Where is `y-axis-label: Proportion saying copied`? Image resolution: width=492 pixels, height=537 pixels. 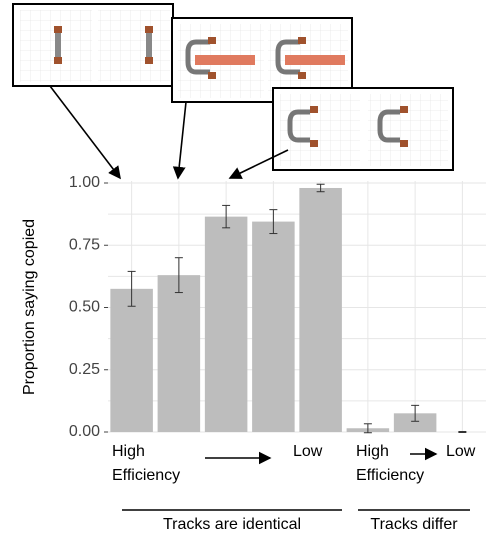 y-axis-label: Proportion saying copied is located at coordinates (29, 307).